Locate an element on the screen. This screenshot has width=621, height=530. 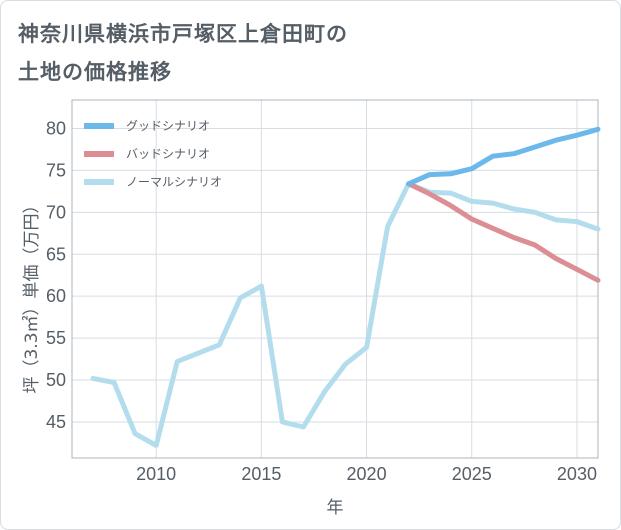
x-tick-label: 2010 is located at coordinates (156, 474).